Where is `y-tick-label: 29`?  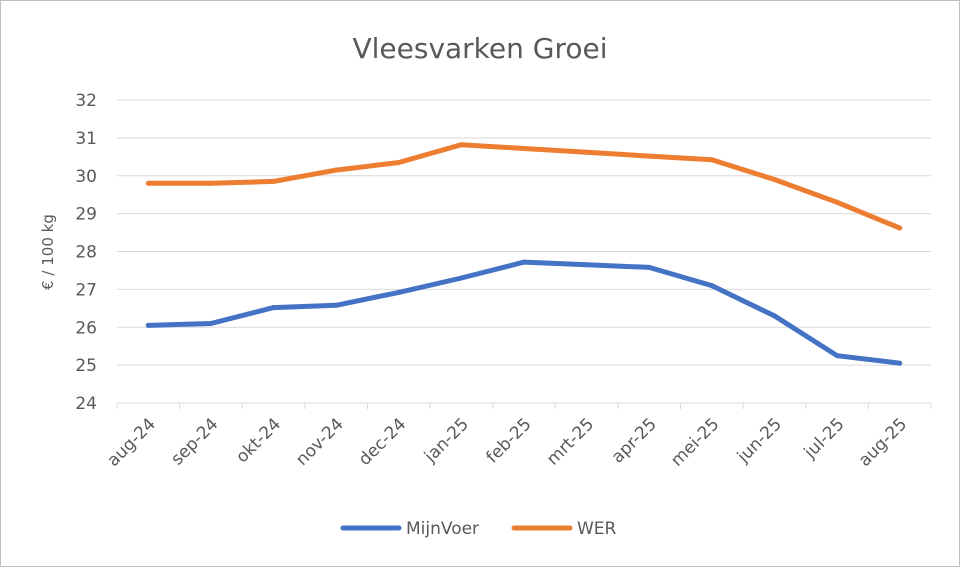
y-tick-label: 29 is located at coordinates (86, 215).